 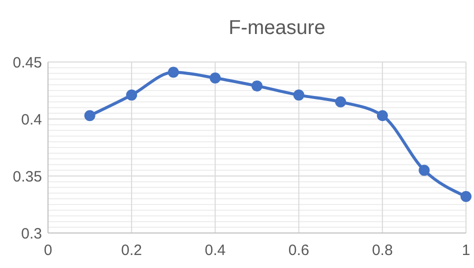 I want to click on x-tick-label: 0.4, so click(x=215, y=250).